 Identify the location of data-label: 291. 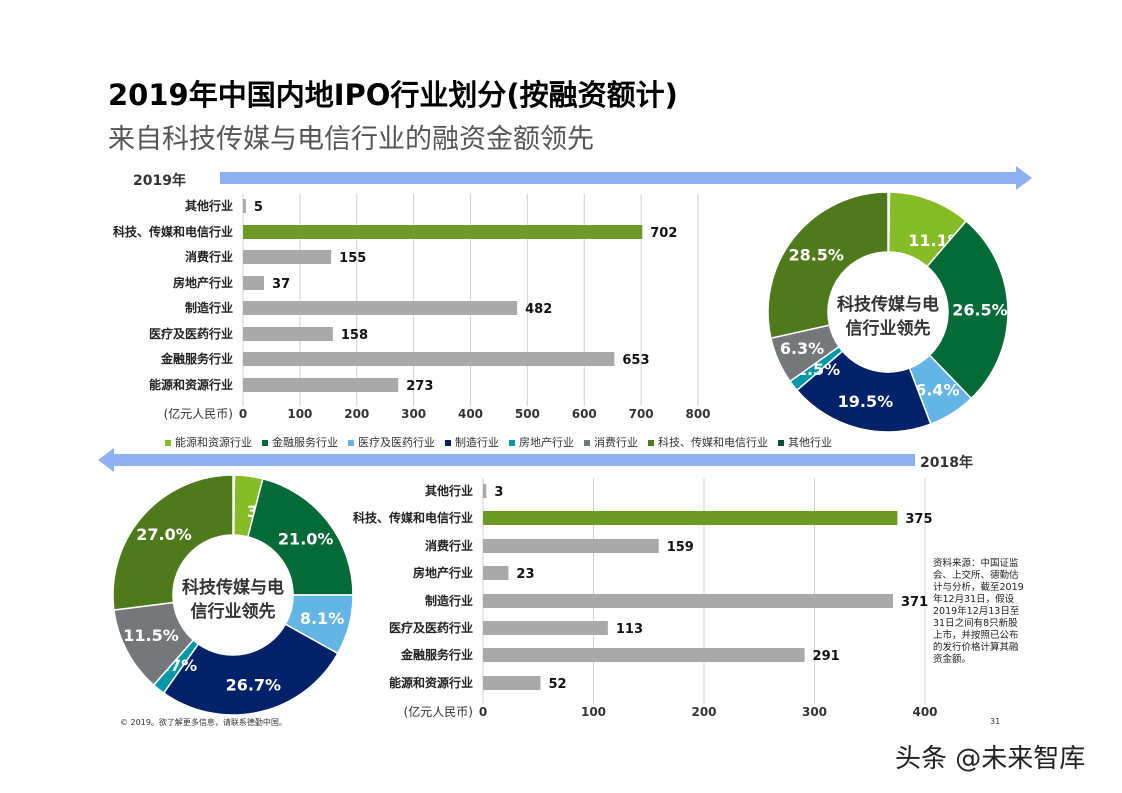
(826, 656).